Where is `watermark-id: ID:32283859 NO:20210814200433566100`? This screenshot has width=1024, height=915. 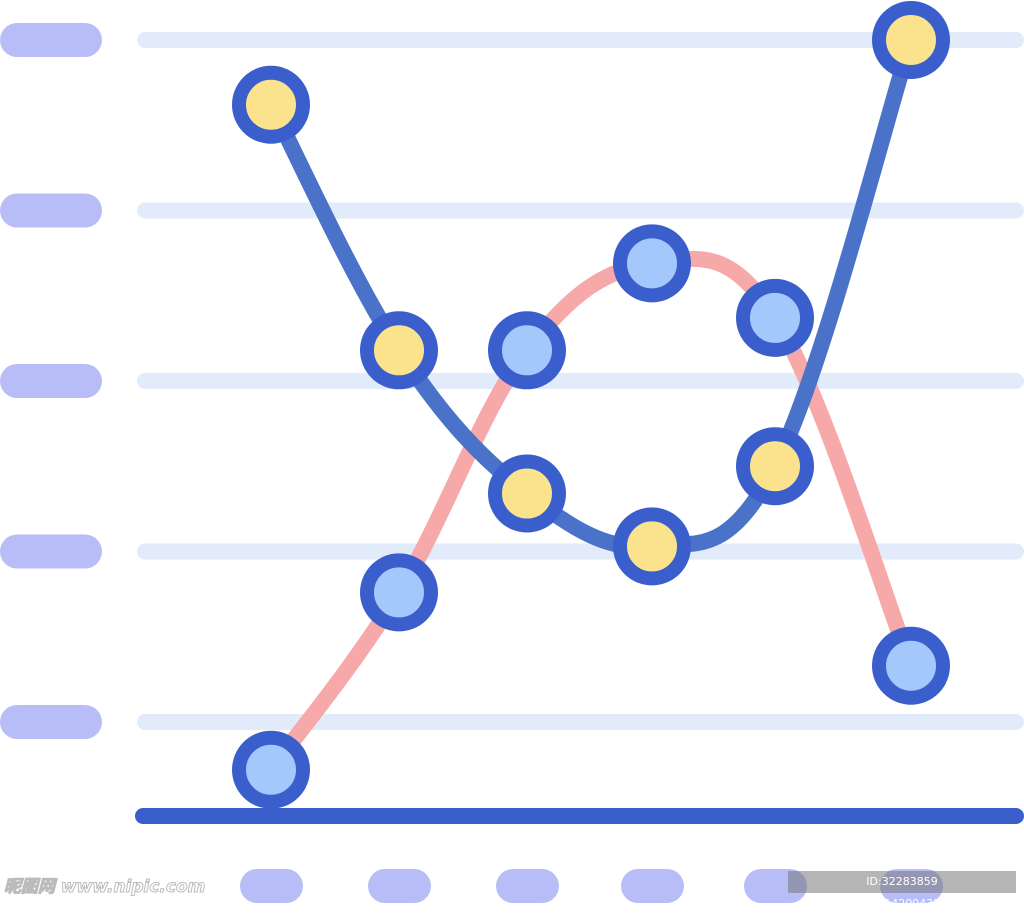 watermark-id: ID:32283859 NO:20210814200433566100 is located at coordinates (902, 890).